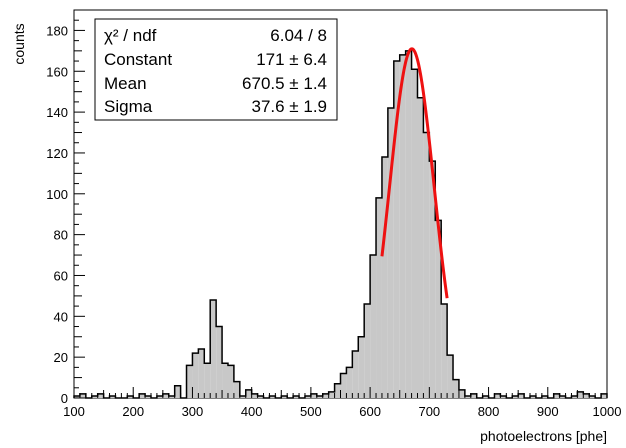  What do you see at coordinates (543, 436) in the screenshot?
I see `x-axis-title: photoelectrons [phe]` at bounding box center [543, 436].